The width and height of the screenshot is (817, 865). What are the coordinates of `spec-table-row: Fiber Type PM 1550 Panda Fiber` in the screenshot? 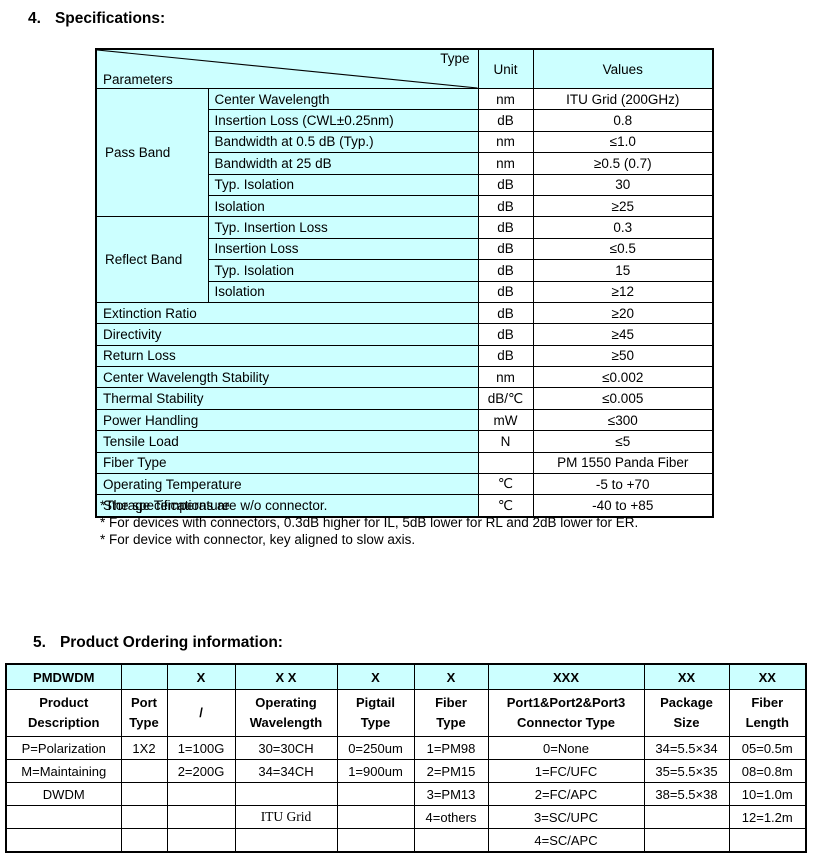 It's located at (404, 463).